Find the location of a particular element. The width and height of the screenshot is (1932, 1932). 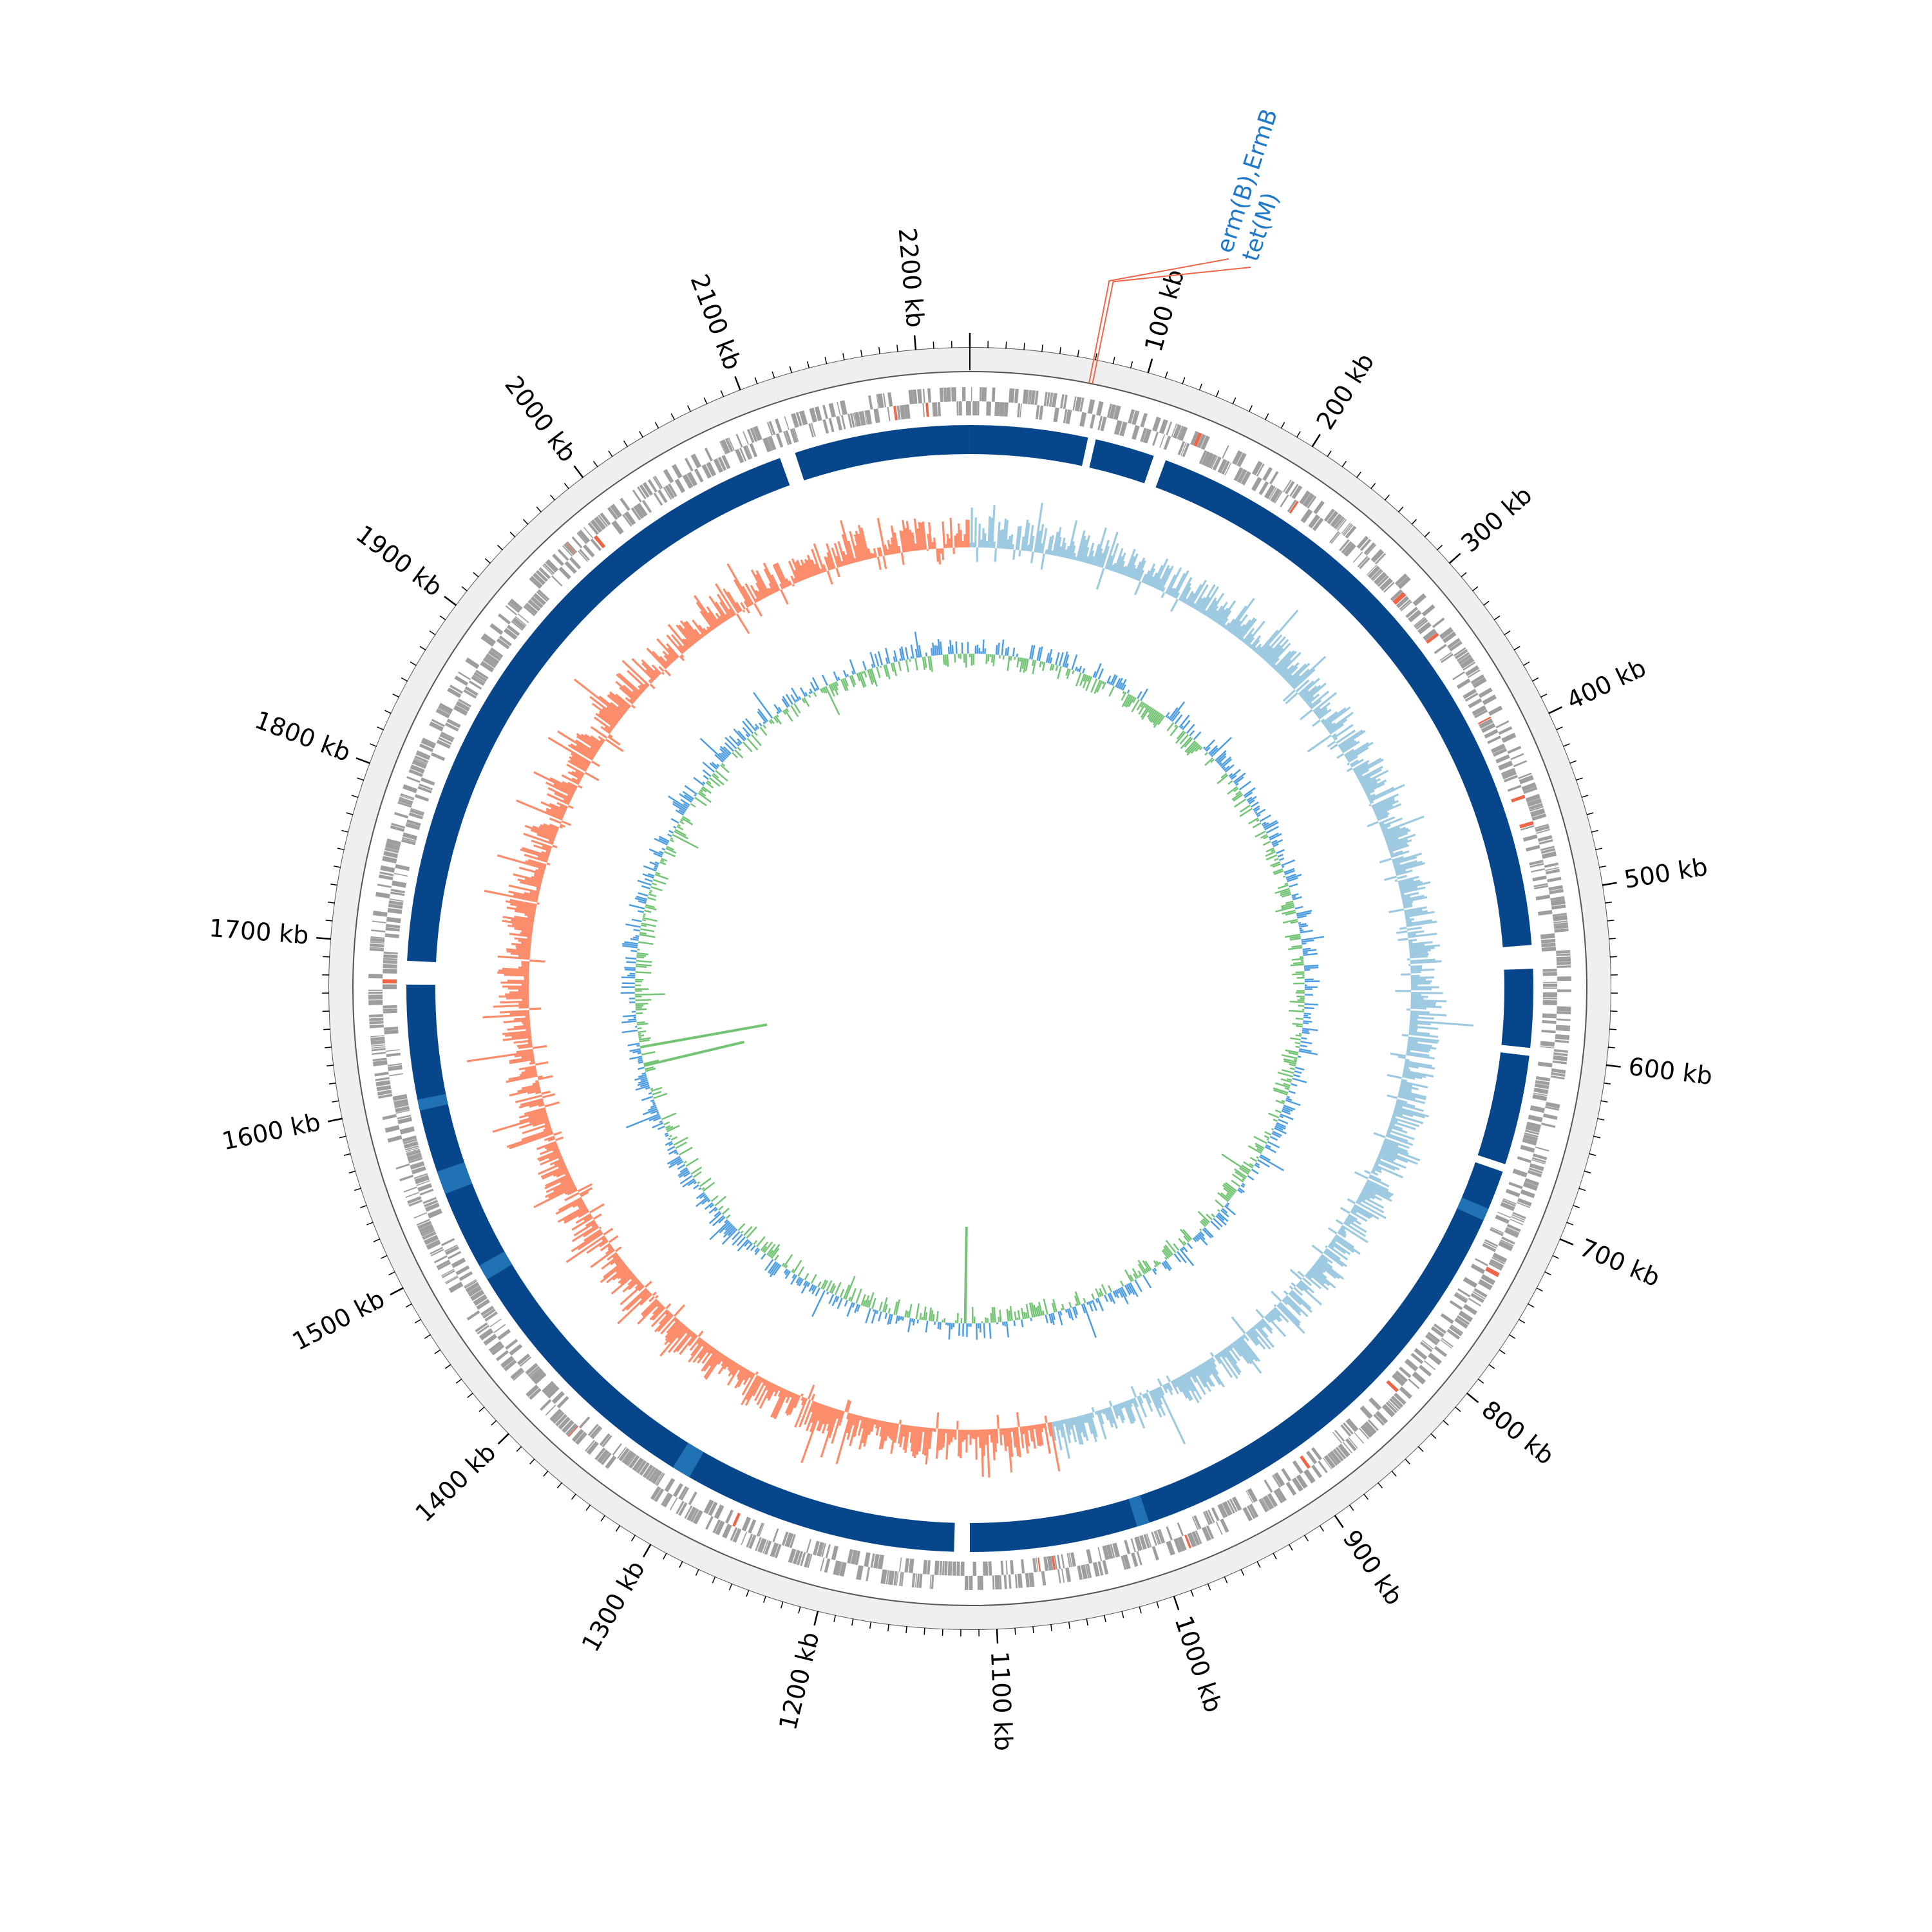

annotation-leader-line is located at coordinates (1158, 321).